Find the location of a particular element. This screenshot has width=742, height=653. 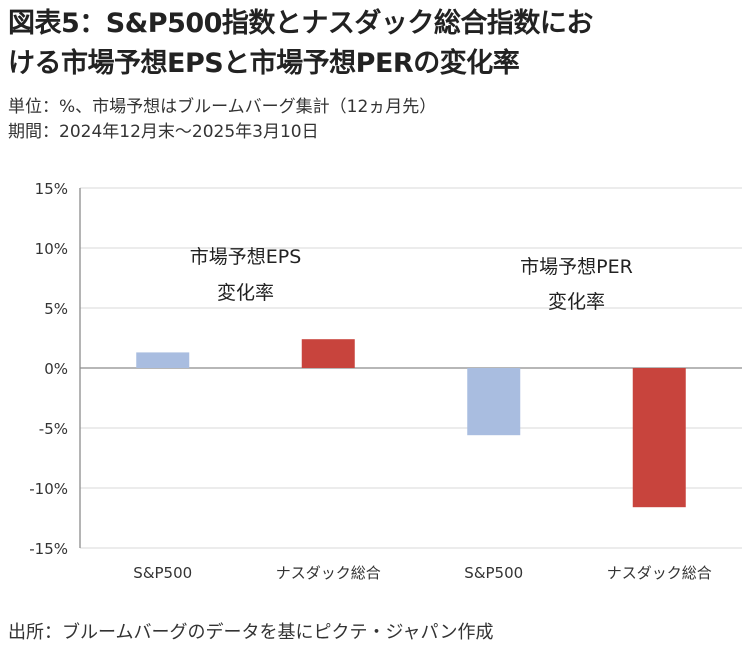

y-tick-label: 5% is located at coordinates (56, 309).